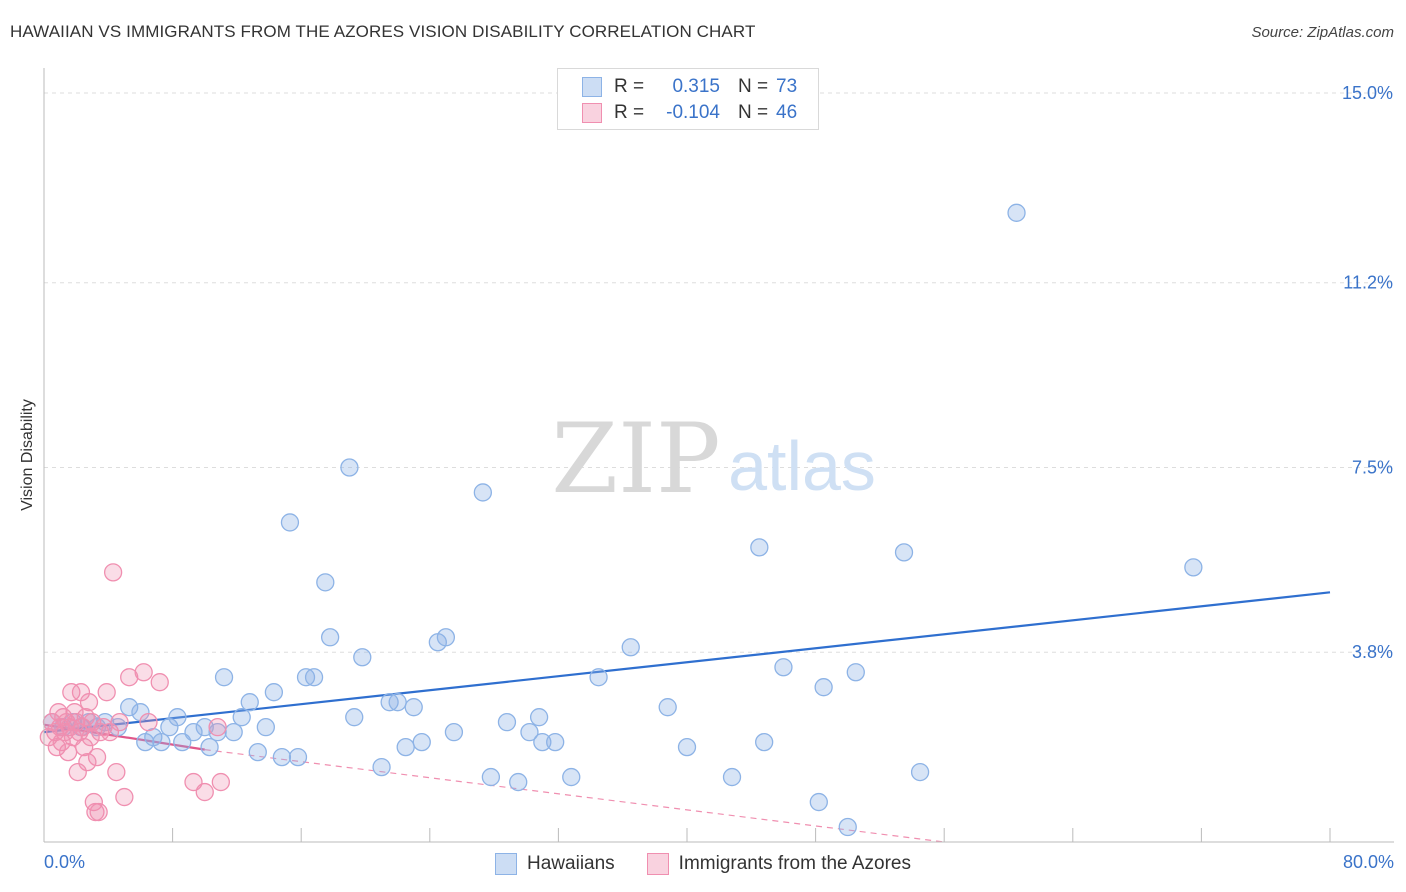 The image size is (1406, 892). What do you see at coordinates (629, 112) in the screenshot?
I see `legend-r-label: R =` at bounding box center [629, 112].